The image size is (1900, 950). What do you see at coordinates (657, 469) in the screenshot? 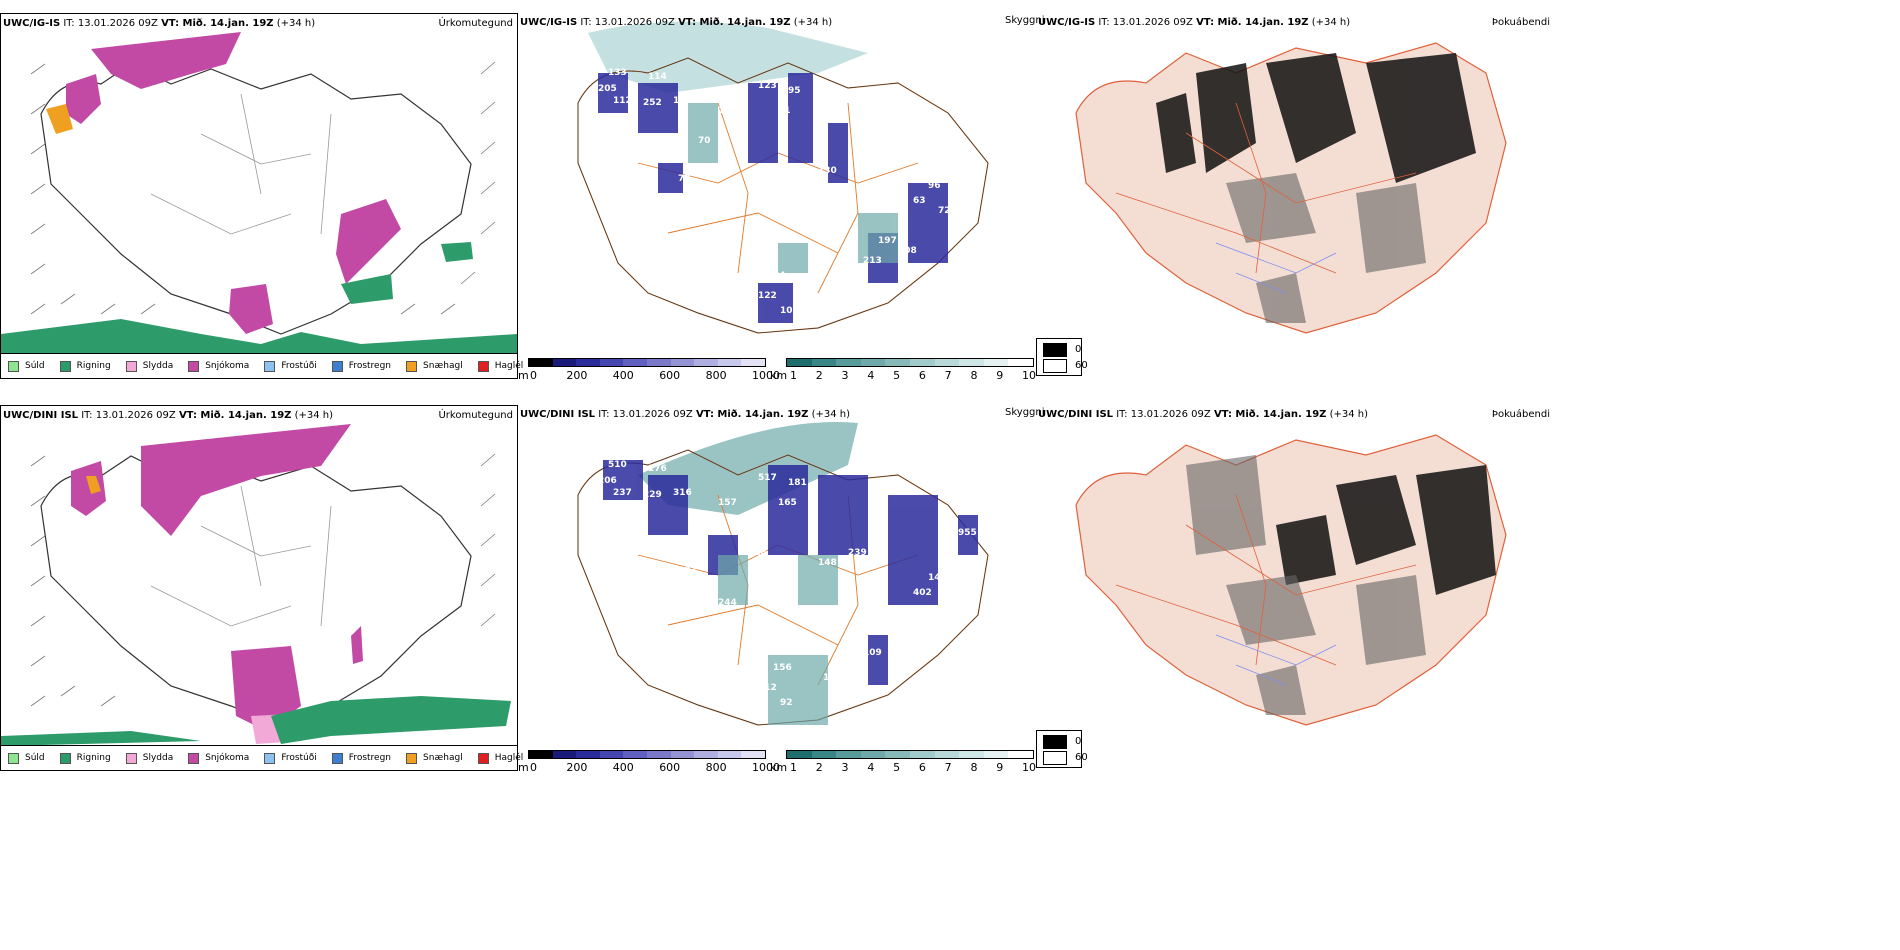
I see `visibility-value: 176` at bounding box center [657, 469].